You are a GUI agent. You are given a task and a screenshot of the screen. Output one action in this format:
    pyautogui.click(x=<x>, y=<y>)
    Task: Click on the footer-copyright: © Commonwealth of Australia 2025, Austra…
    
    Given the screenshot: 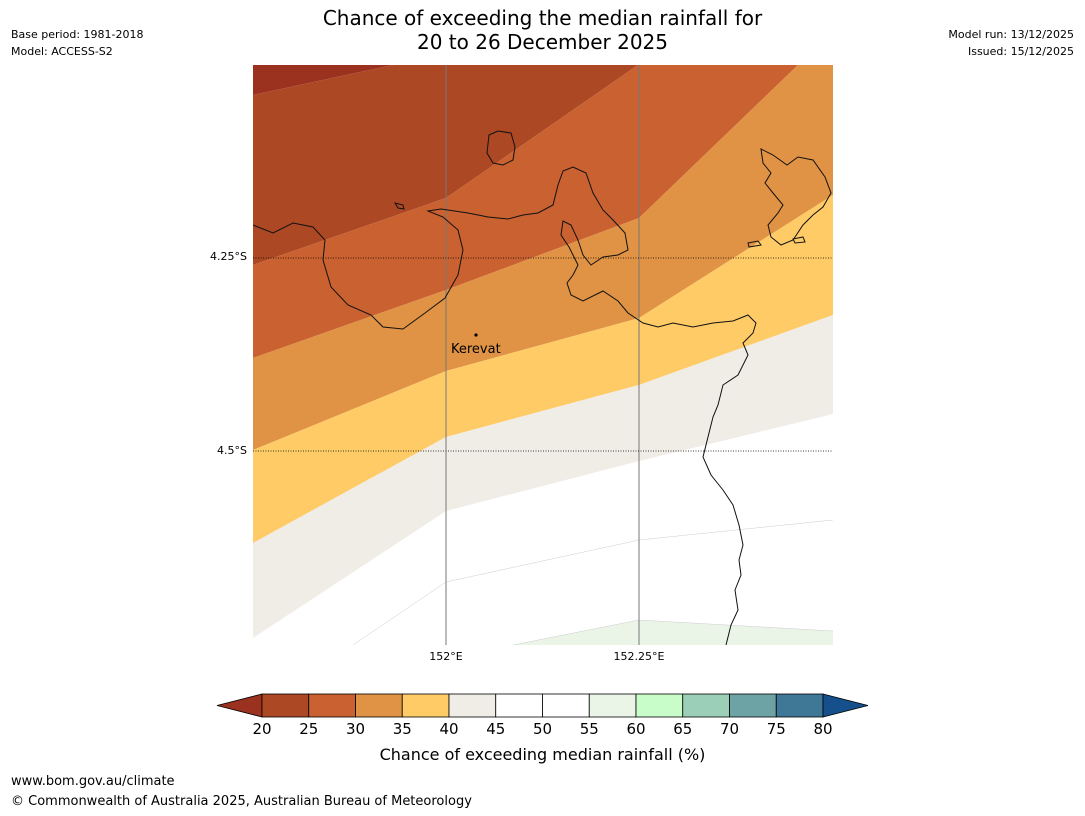 What is the action you would take?
    pyautogui.click(x=241, y=801)
    